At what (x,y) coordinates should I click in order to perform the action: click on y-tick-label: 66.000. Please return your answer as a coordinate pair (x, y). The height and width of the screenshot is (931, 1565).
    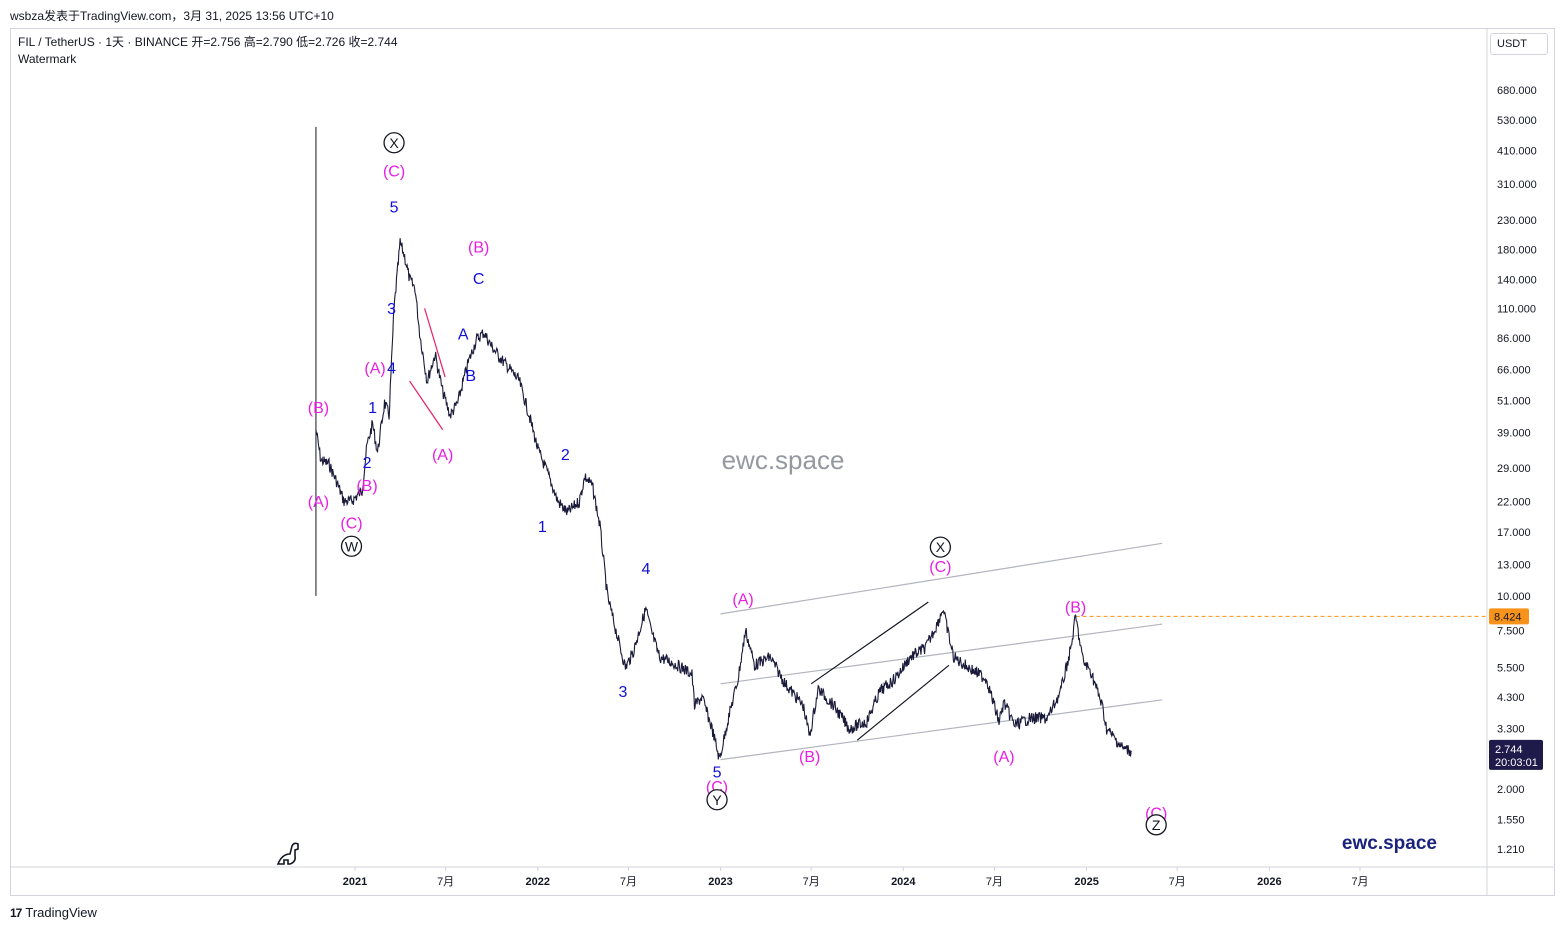
    Looking at the image, I should click on (1514, 371).